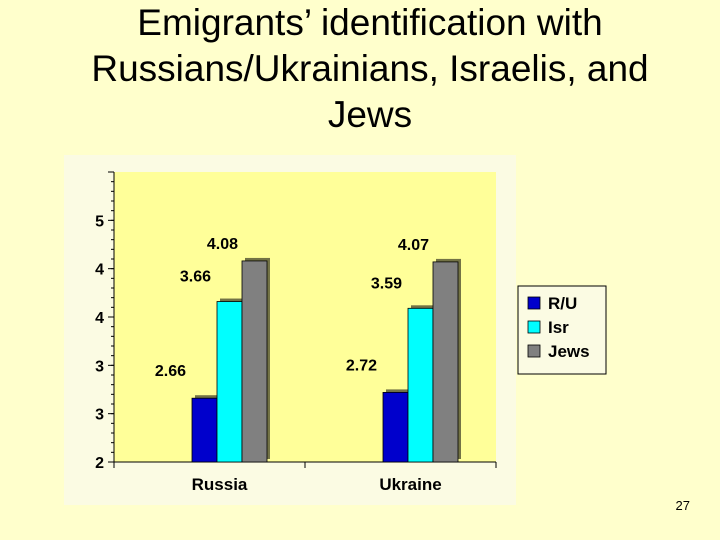  I want to click on legend-label: Jews, so click(569, 351).